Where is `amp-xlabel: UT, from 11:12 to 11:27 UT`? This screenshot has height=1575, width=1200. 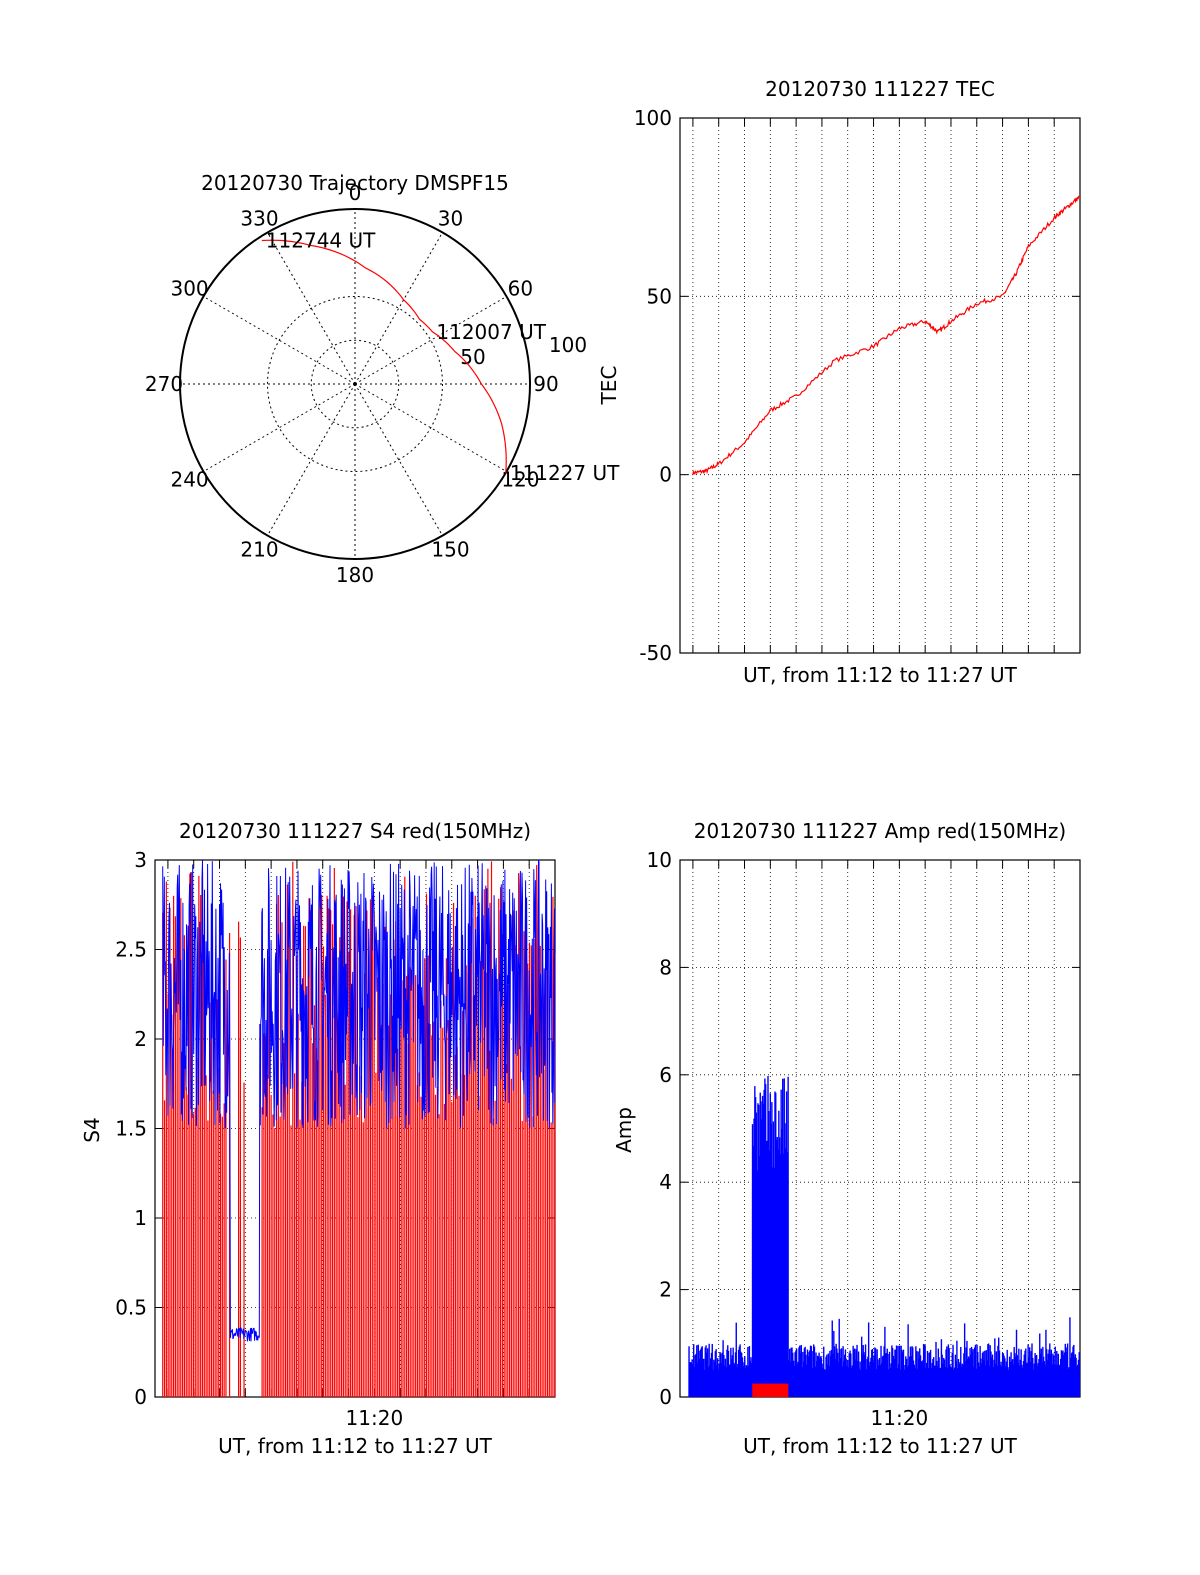 amp-xlabel: UT, from 11:12 to 11:27 UT is located at coordinates (880, 1446).